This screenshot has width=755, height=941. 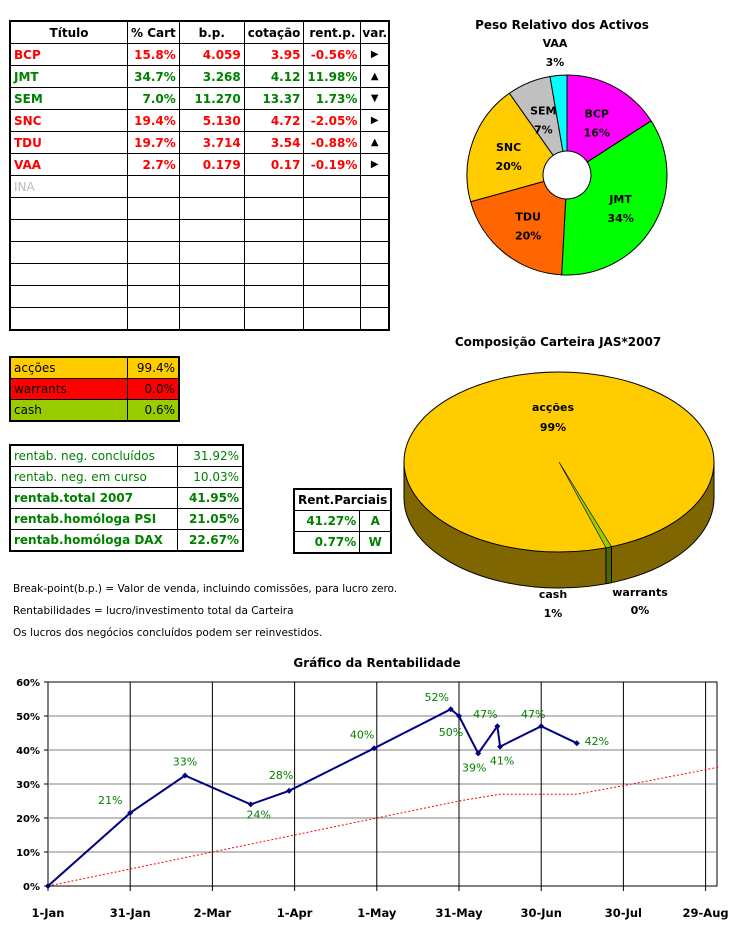 I want to click on pie3d-percent-accoes: 99%, so click(x=553, y=427).